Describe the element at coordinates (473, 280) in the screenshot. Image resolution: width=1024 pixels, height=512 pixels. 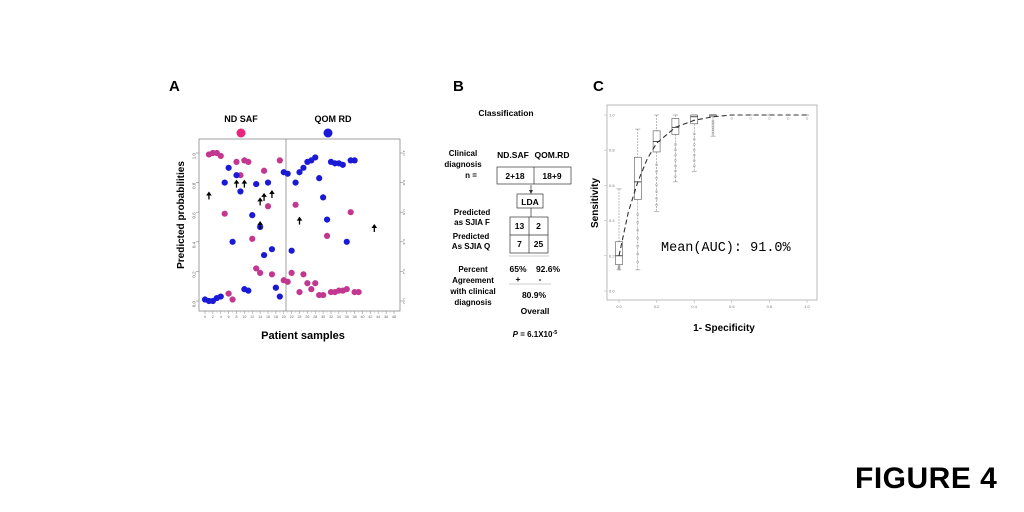
I see `agree-label-2: Agreement` at that location.